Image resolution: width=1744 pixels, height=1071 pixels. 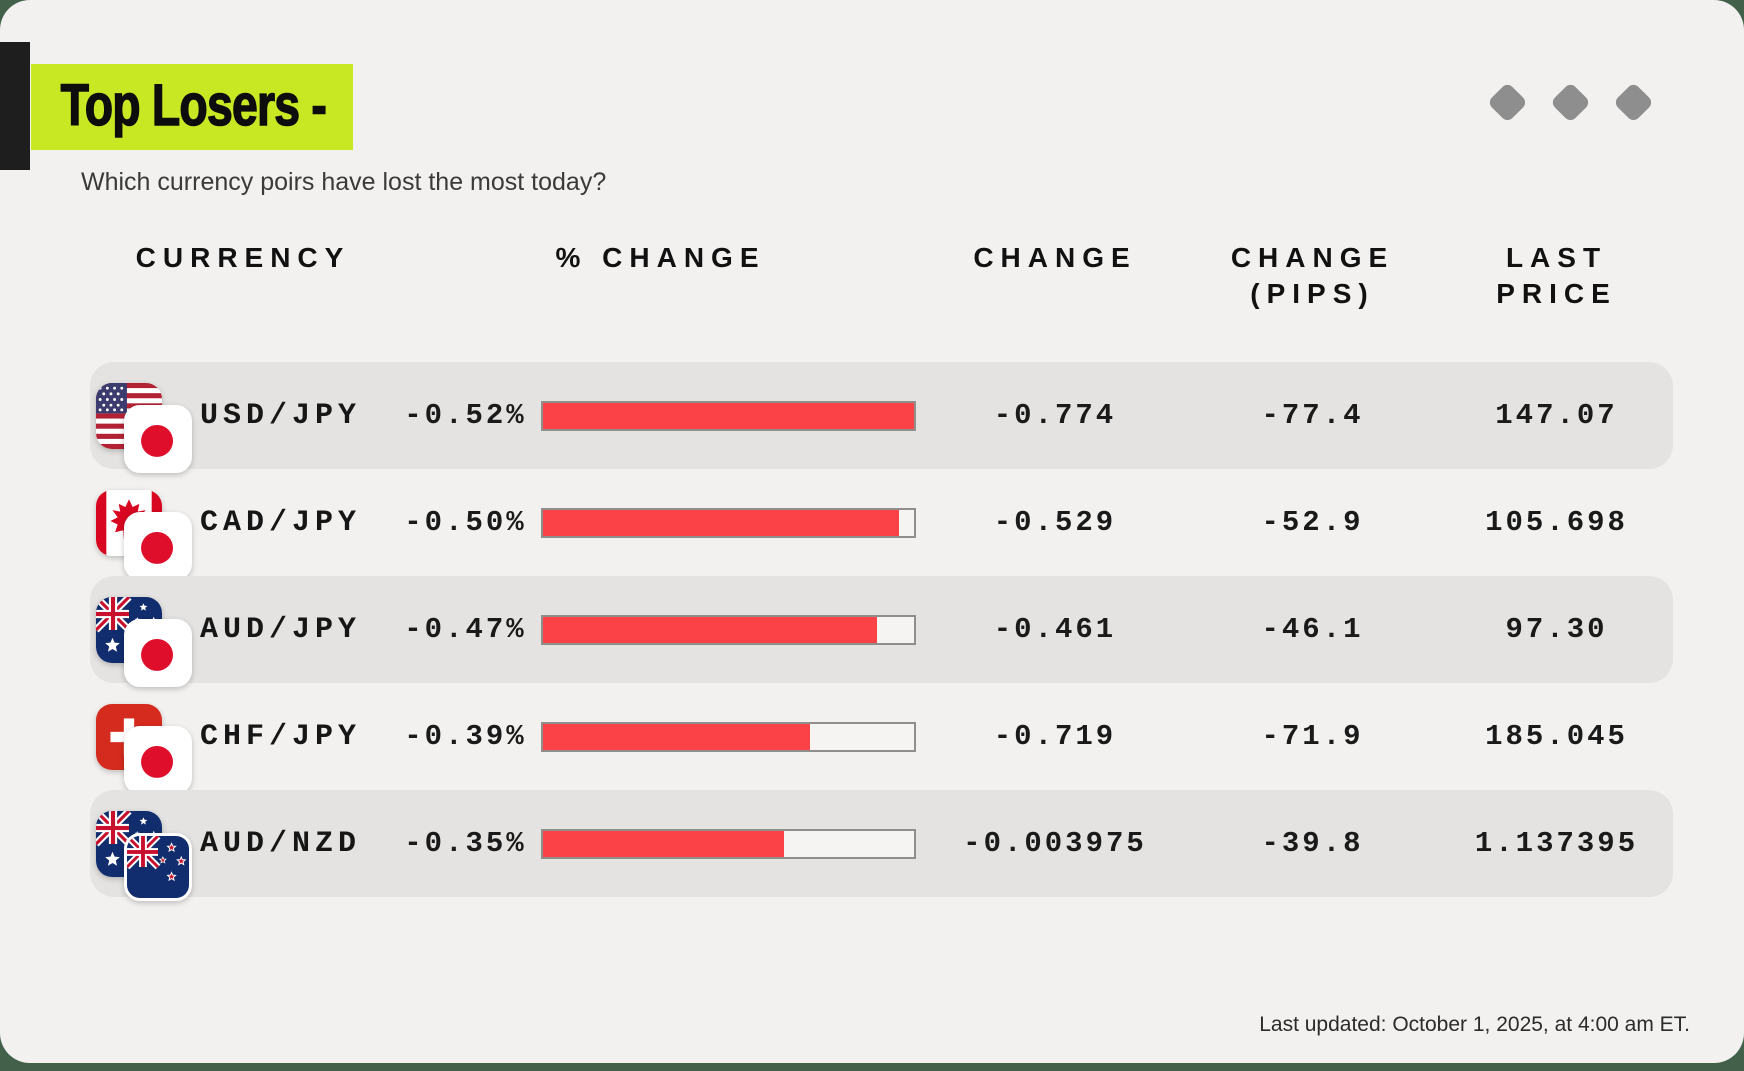 What do you see at coordinates (1556, 736) in the screenshot?
I see `last-price-value: 185.045` at bounding box center [1556, 736].